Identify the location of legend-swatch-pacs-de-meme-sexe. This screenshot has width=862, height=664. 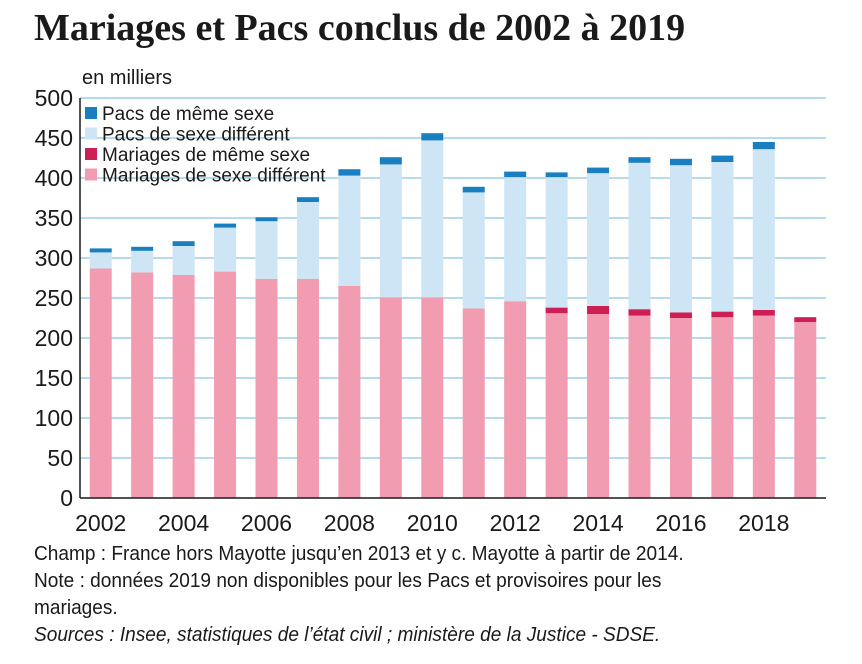
(91, 113).